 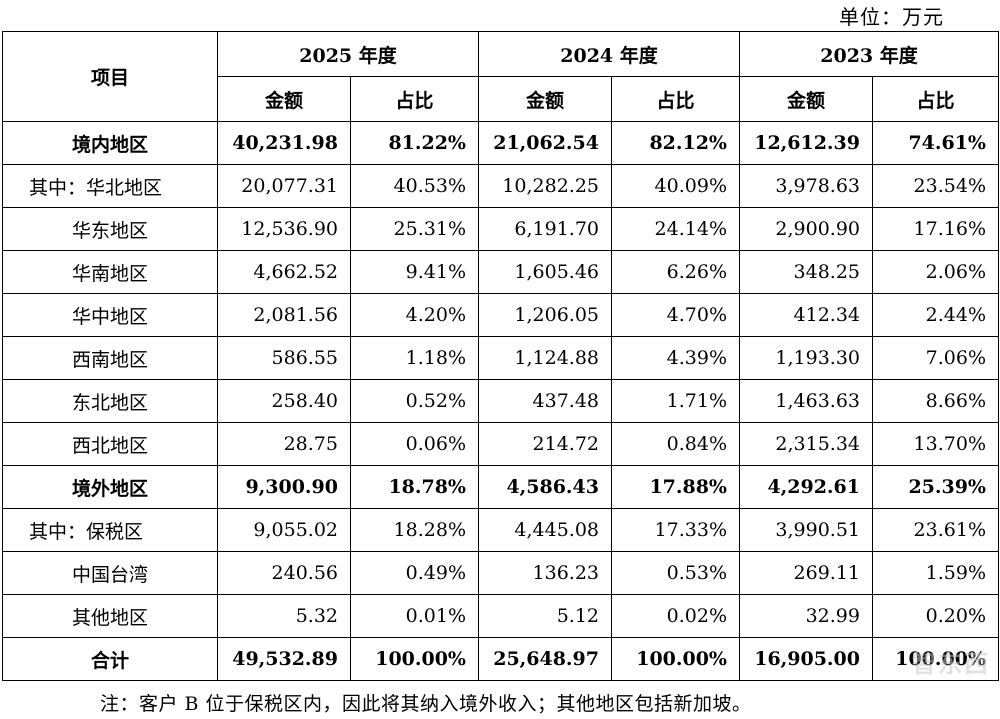 What do you see at coordinates (545, 358) in the screenshot?
I see `amount-2024-cell: 1,124.88` at bounding box center [545, 358].